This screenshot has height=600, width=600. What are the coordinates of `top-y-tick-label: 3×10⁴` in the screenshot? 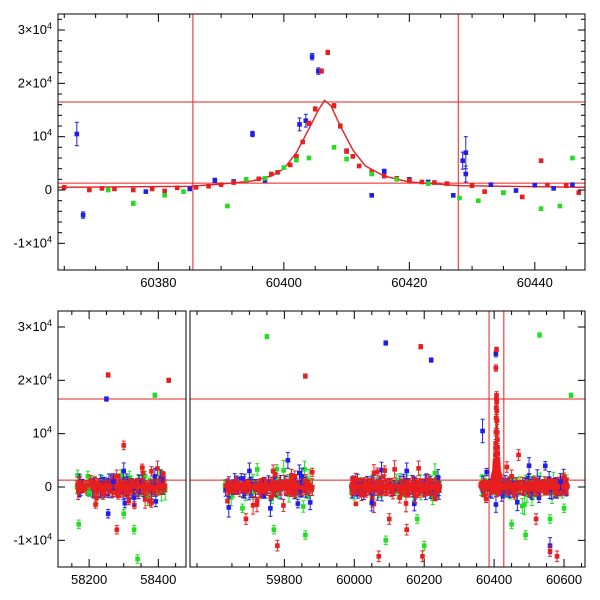 It's located at (35, 29).